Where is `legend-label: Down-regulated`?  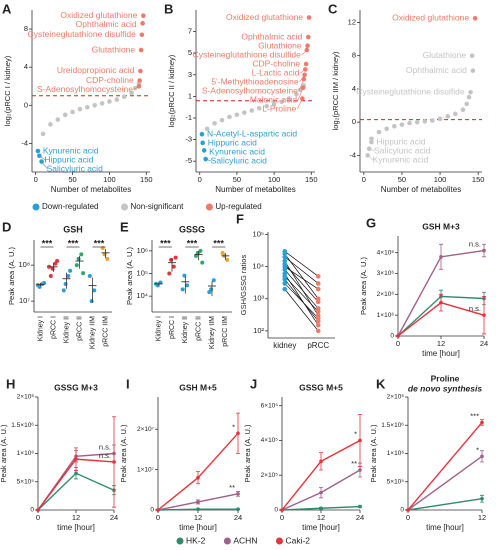
legend-label: Down-regulated is located at coordinates (70, 206).